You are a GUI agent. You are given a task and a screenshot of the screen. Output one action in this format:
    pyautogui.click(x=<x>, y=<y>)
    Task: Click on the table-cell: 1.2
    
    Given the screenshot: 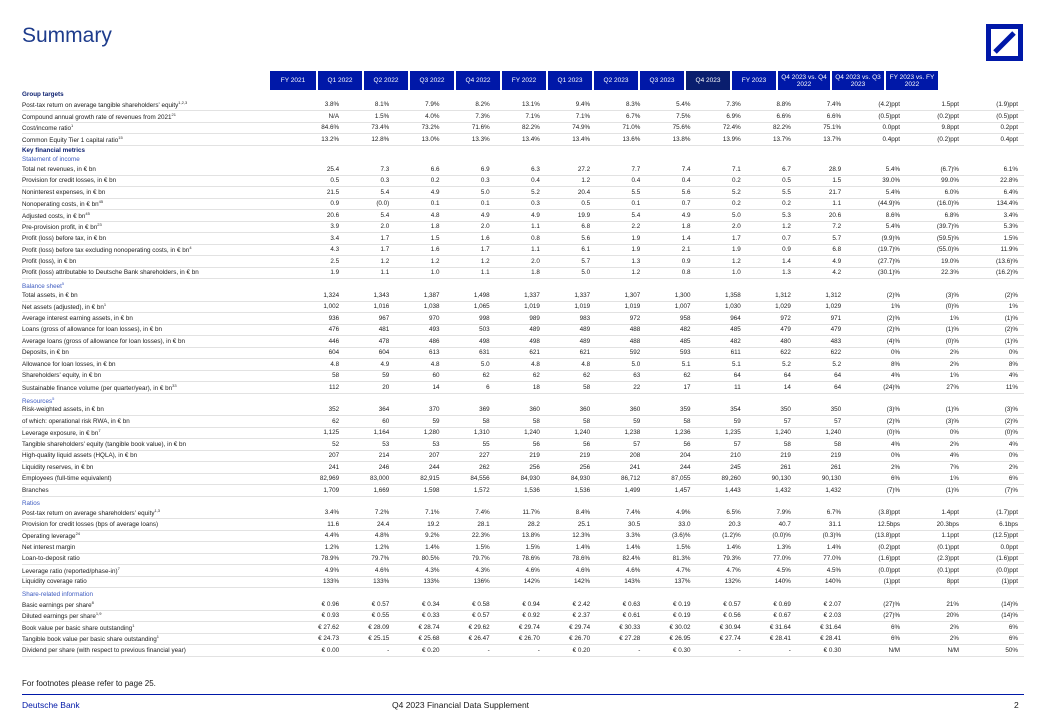 What is the action you would take?
    pyautogui.click(x=771, y=227)
    